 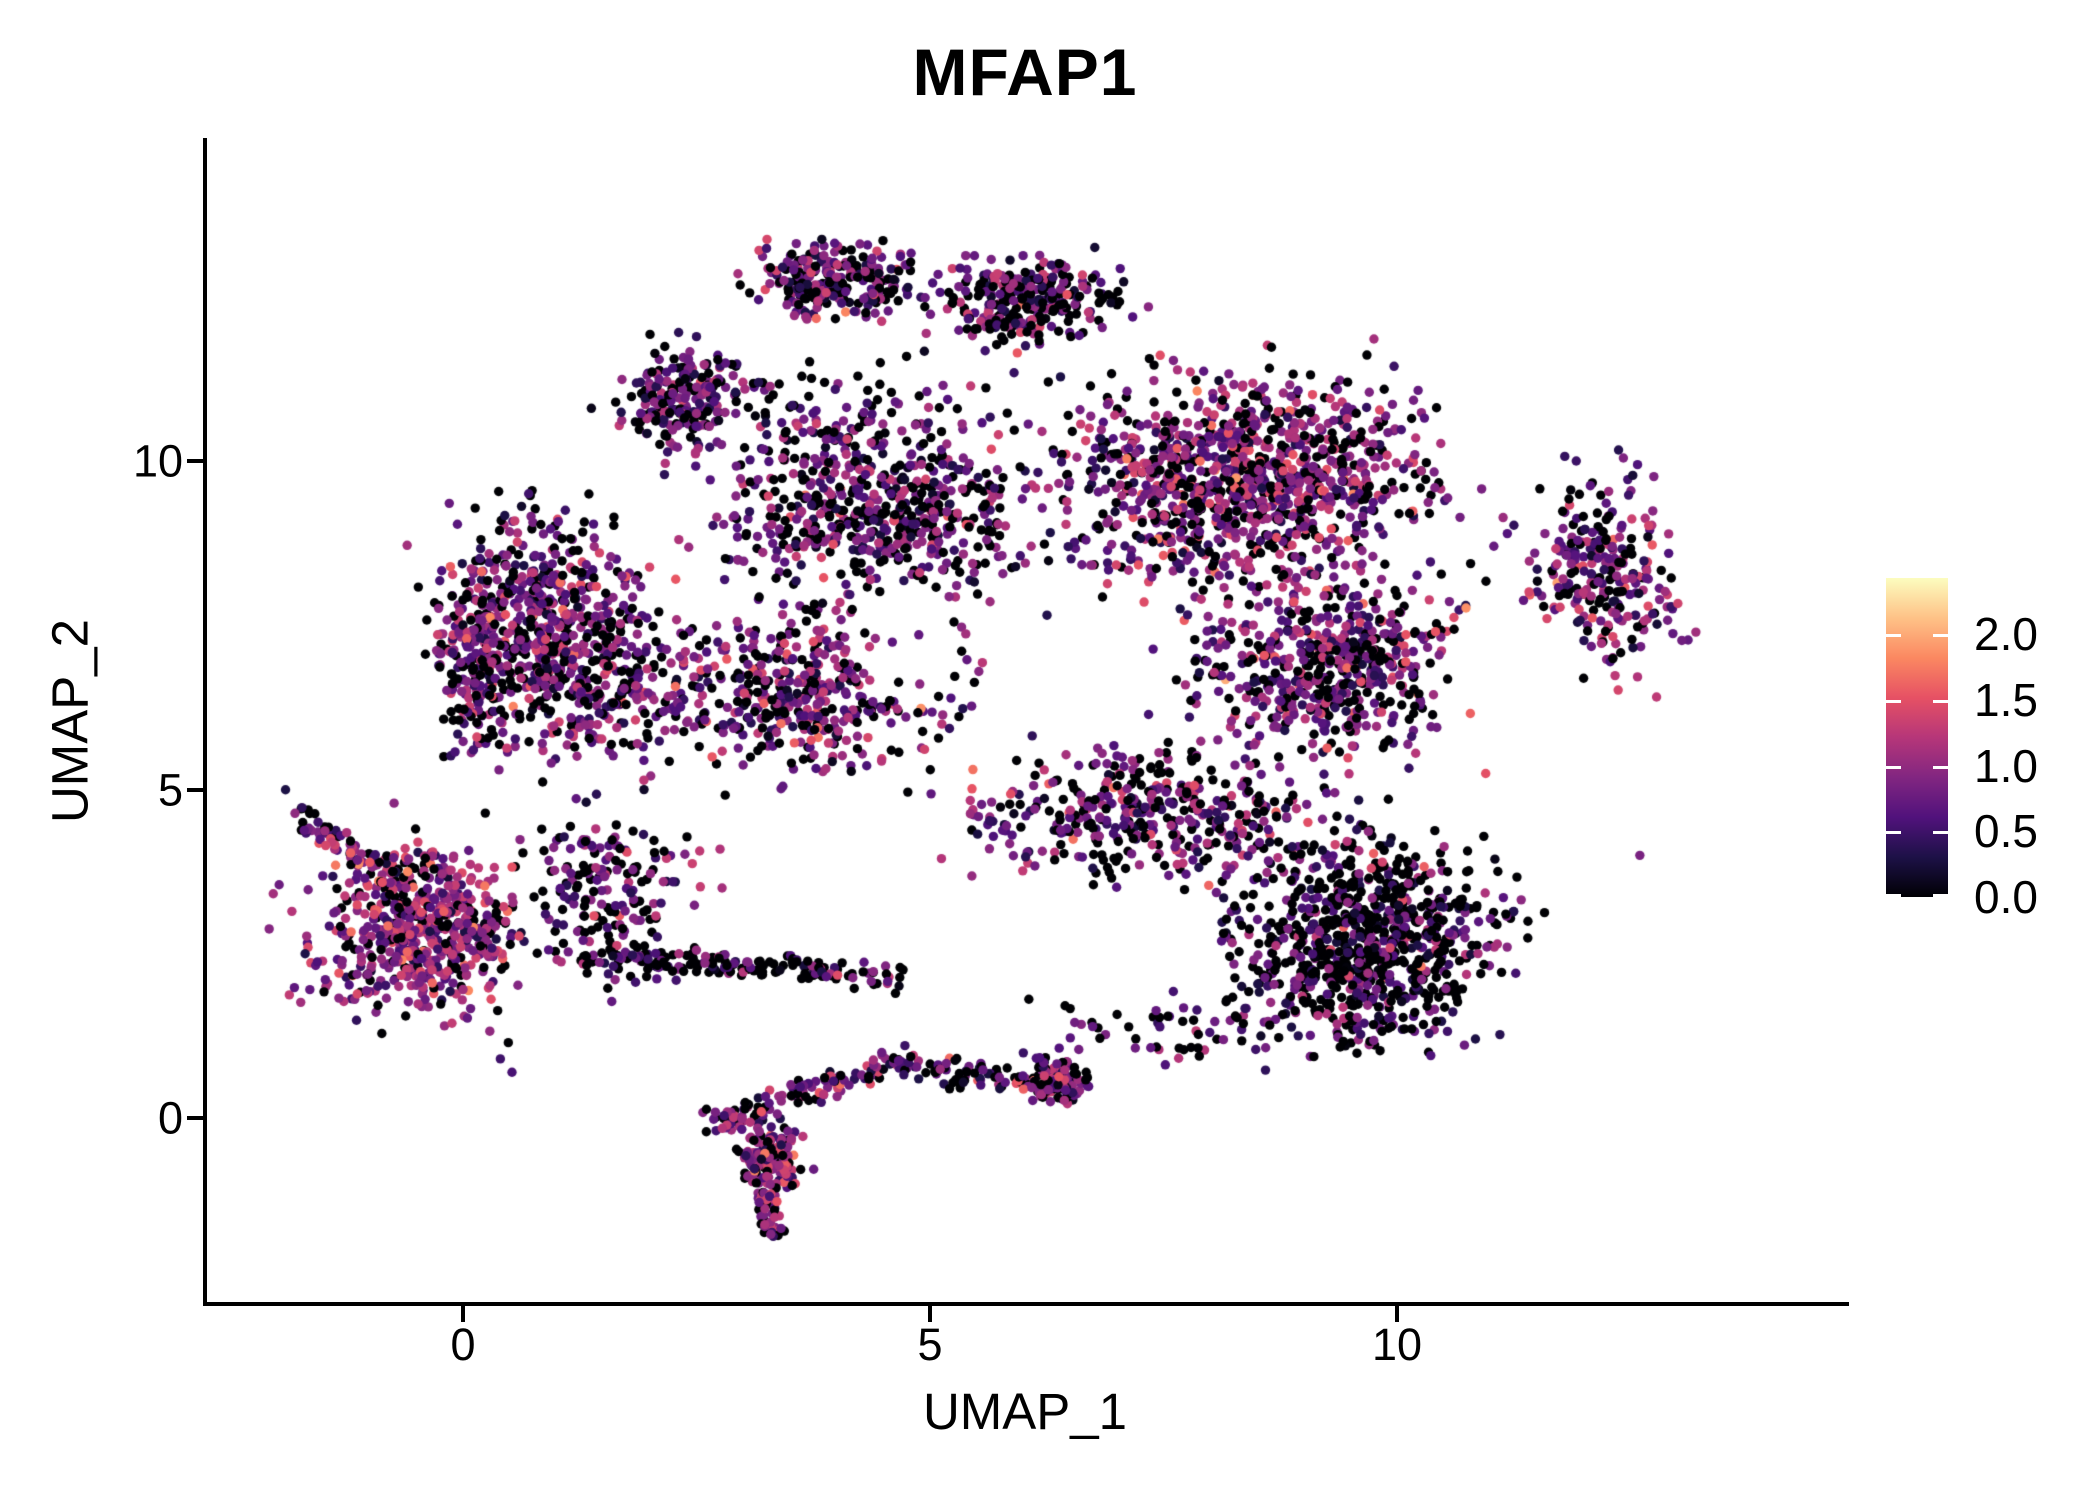 What do you see at coordinates (2006, 831) in the screenshot?
I see `colorbar-tick-label: 0.5` at bounding box center [2006, 831].